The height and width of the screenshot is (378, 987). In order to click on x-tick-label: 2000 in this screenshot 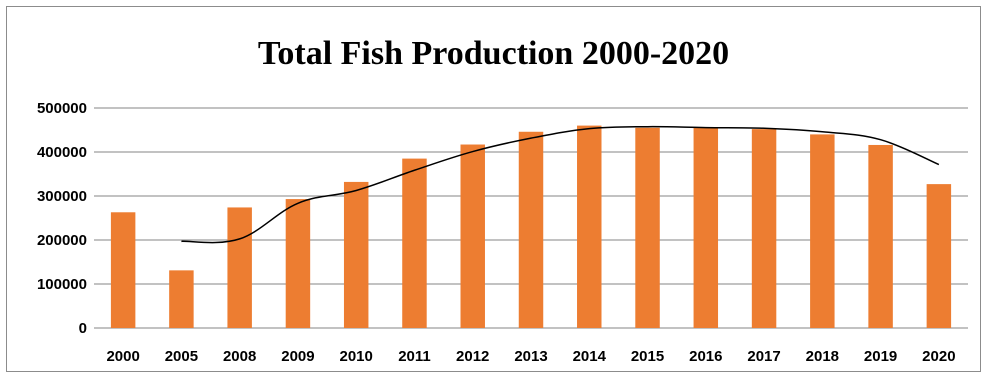, I will do `click(122, 356)`.